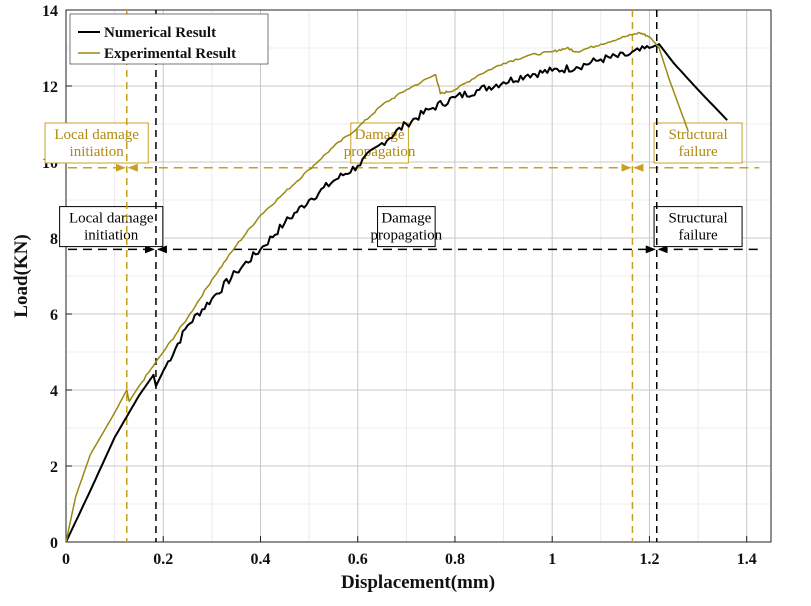 This screenshot has height=606, width=811. Describe the element at coordinates (649, 559) in the screenshot. I see `x-tick-label: 1.2` at that location.